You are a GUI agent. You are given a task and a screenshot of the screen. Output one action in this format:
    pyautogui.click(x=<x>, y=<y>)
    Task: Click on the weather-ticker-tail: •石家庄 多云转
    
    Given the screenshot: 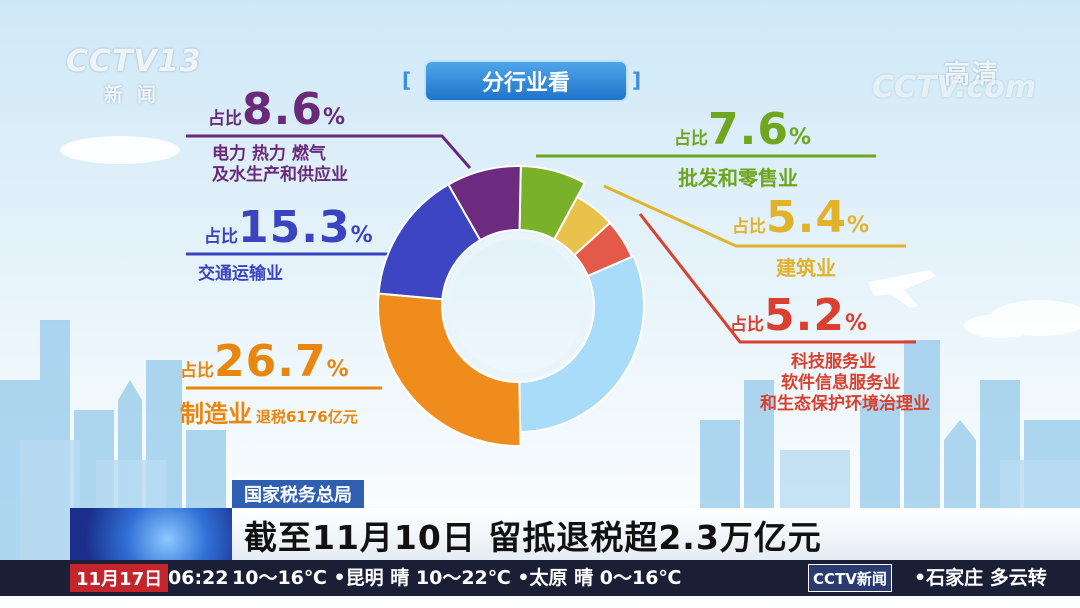 What is the action you would take?
    pyautogui.click(x=980, y=578)
    